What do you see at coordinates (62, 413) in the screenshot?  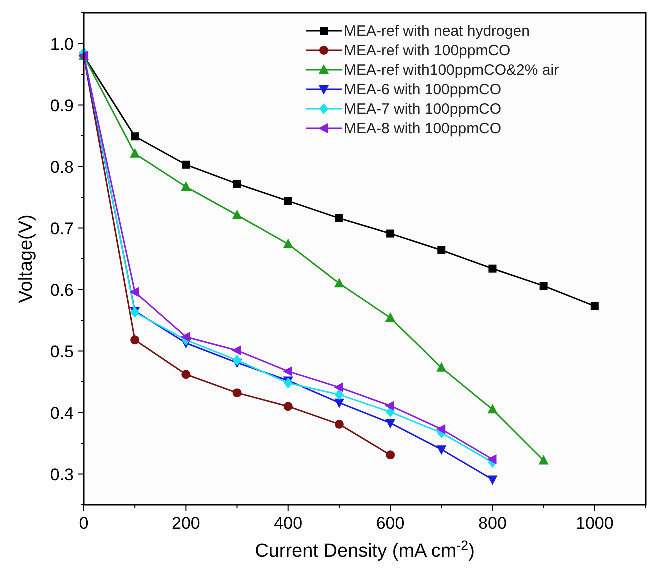 I see `y-tick-label: 0.4` at bounding box center [62, 413].